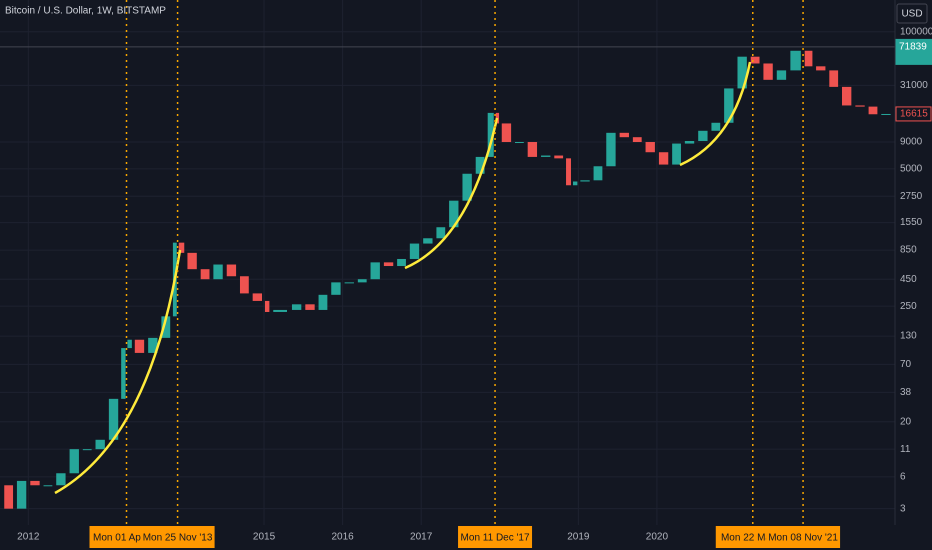 The height and width of the screenshot is (550, 932). Describe the element at coordinates (913, 47) in the screenshot. I see `alert-price-label: 71839` at that location.